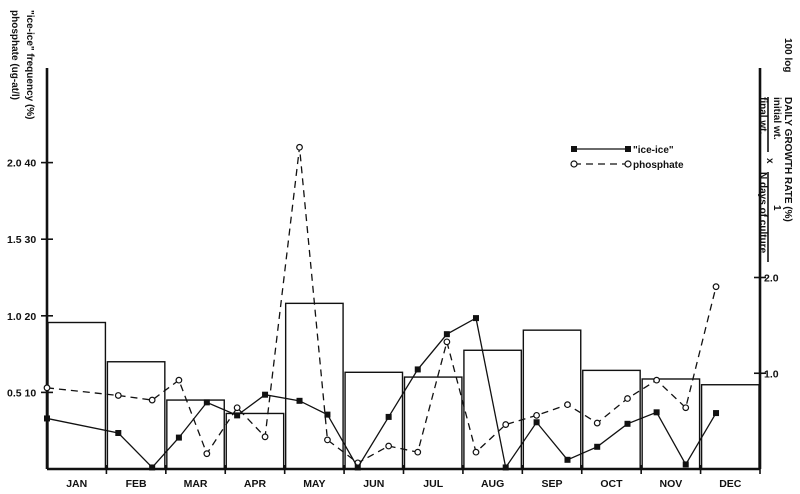  Describe the element at coordinates (771, 374) in the screenshot. I see `right-tick-label-1.0: 1.0` at that location.